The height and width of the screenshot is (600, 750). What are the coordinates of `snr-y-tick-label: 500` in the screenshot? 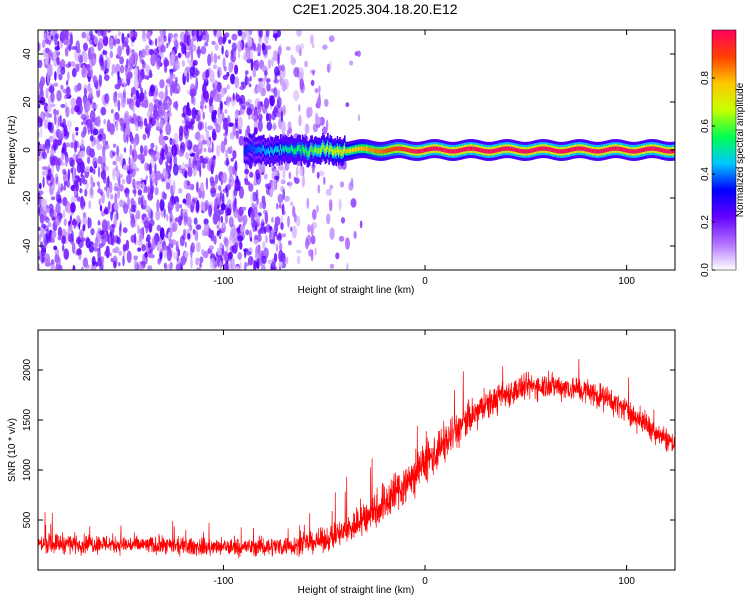 It's located at (27, 519).